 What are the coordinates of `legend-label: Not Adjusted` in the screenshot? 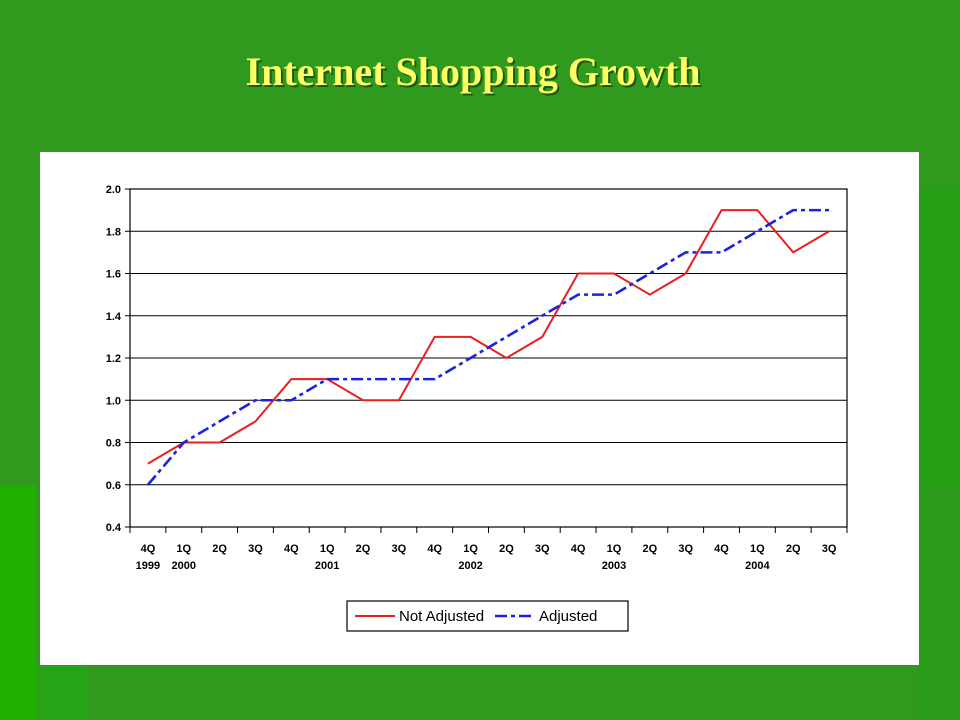 It's located at (441, 616).